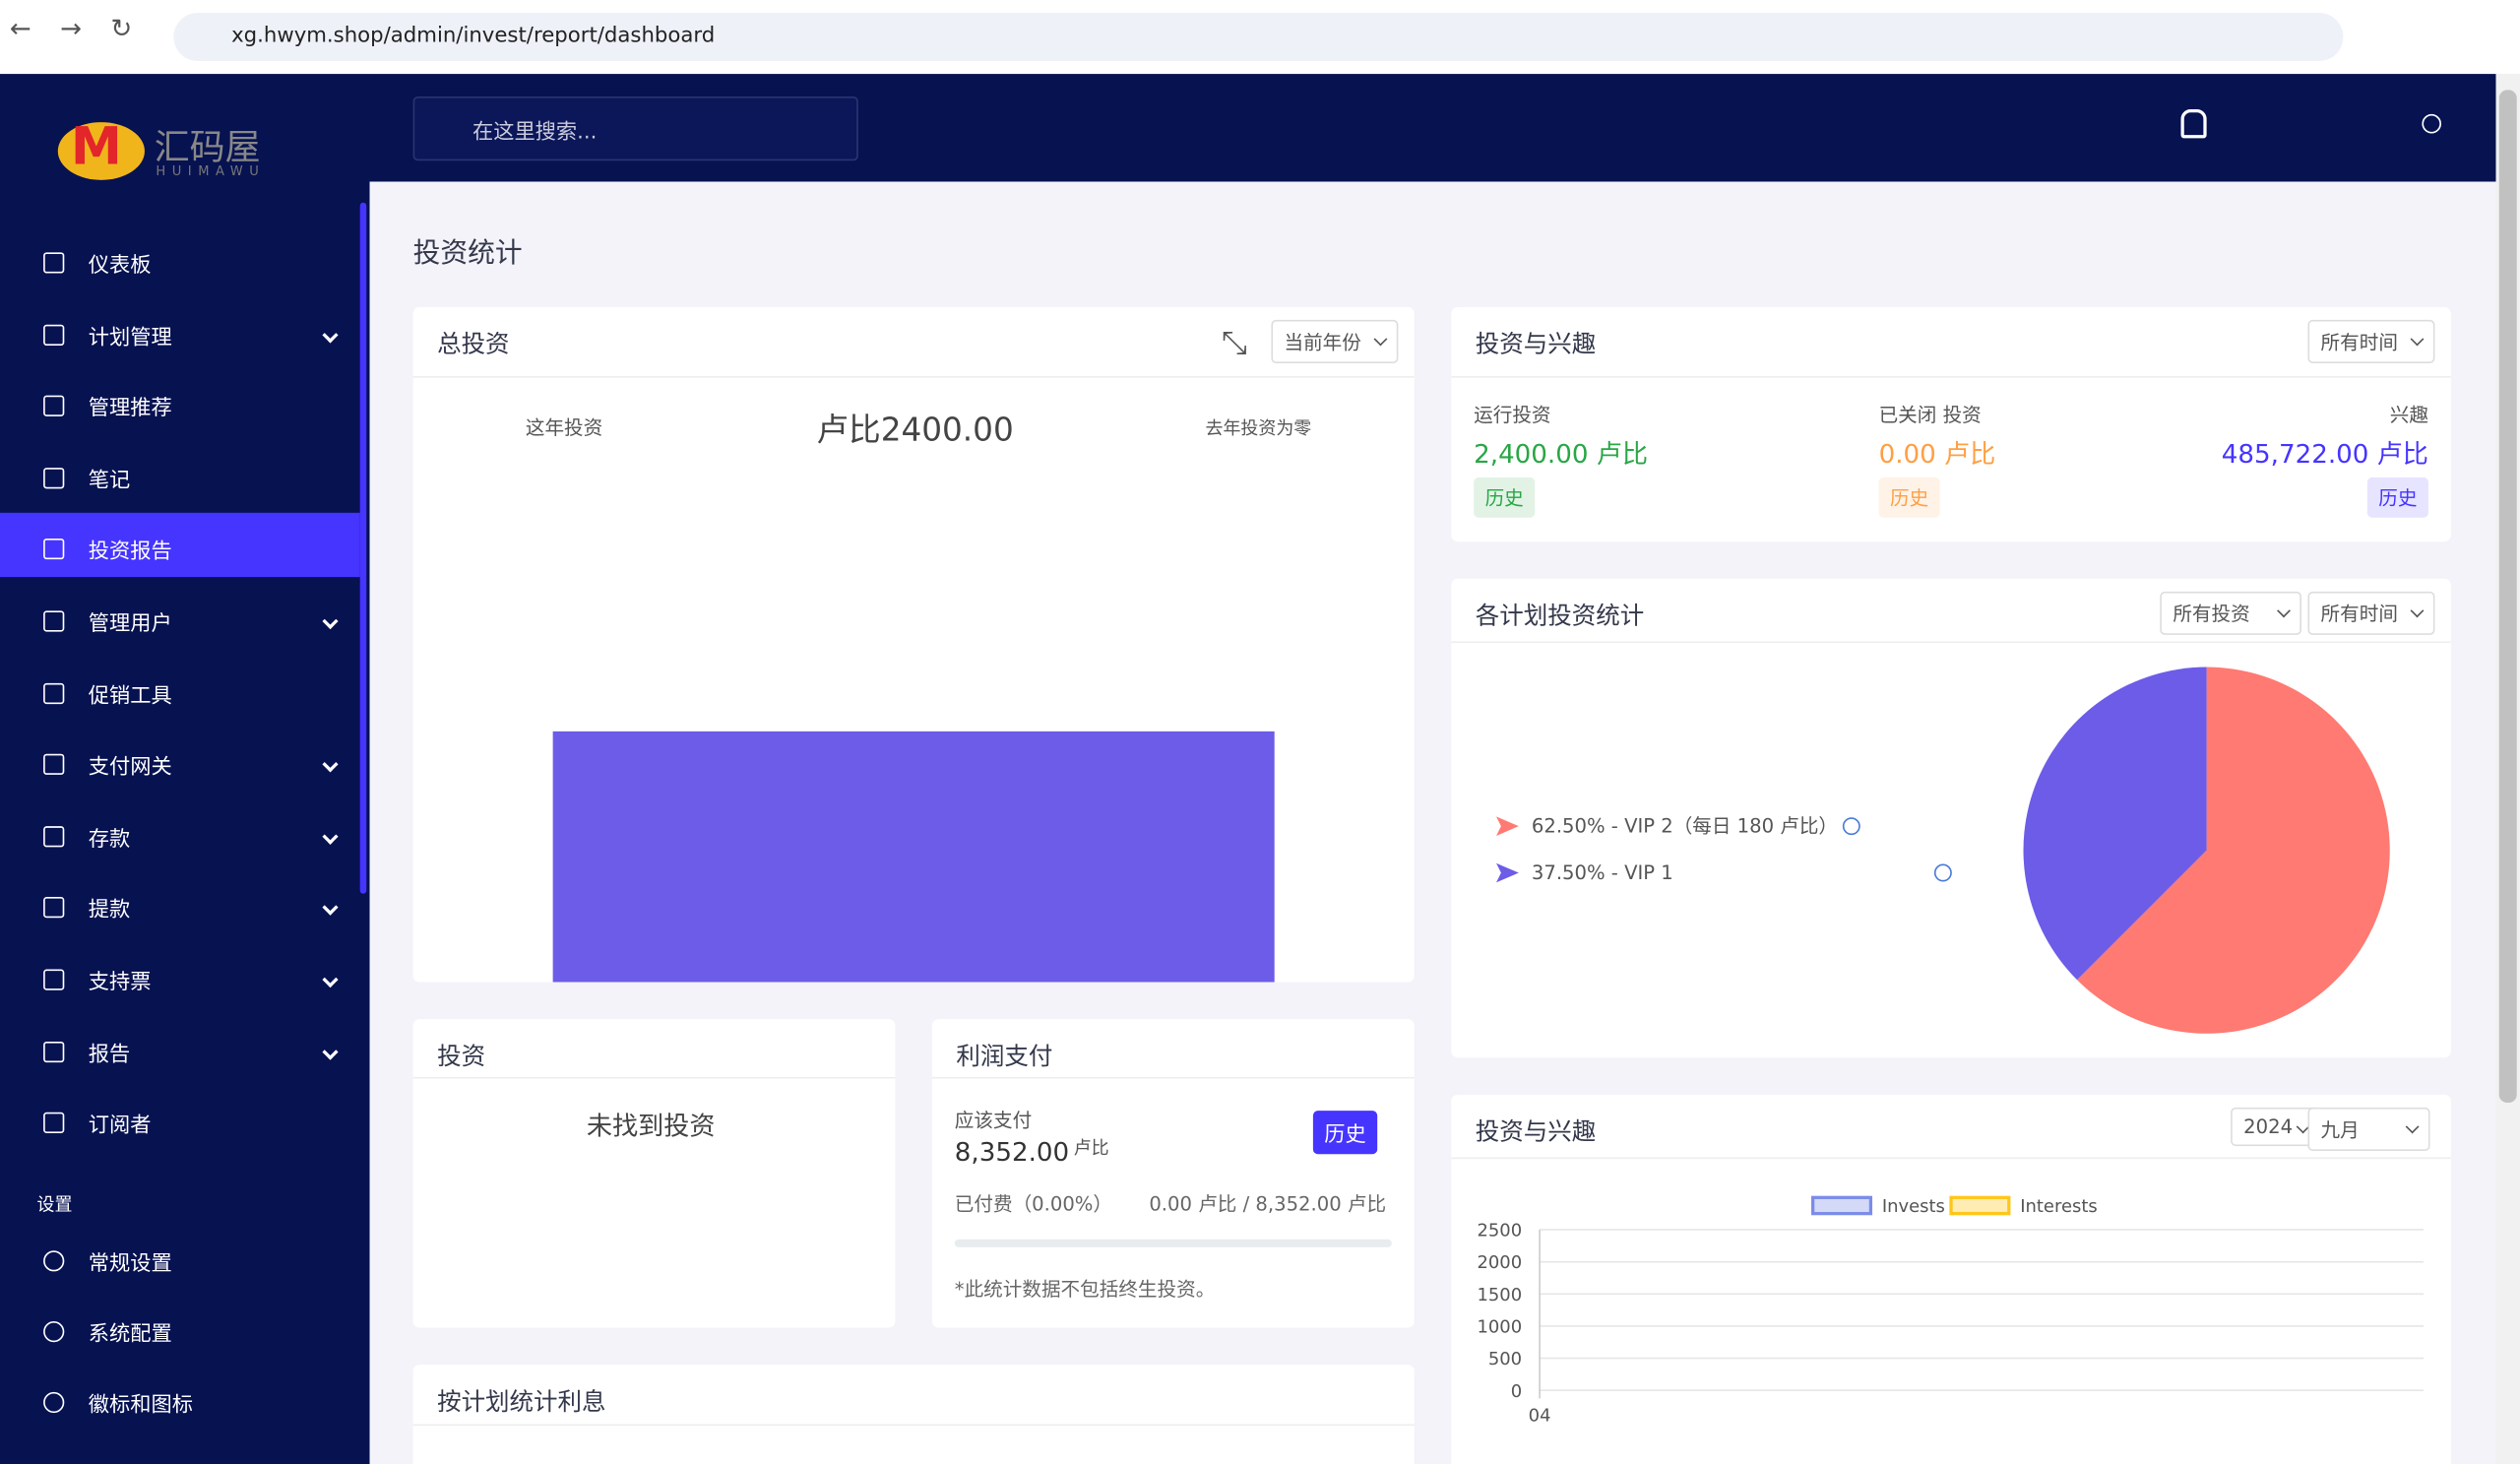 This screenshot has width=2520, height=1464. What do you see at coordinates (2230, 613) in the screenshot?
I see `select: 所有投资` at bounding box center [2230, 613].